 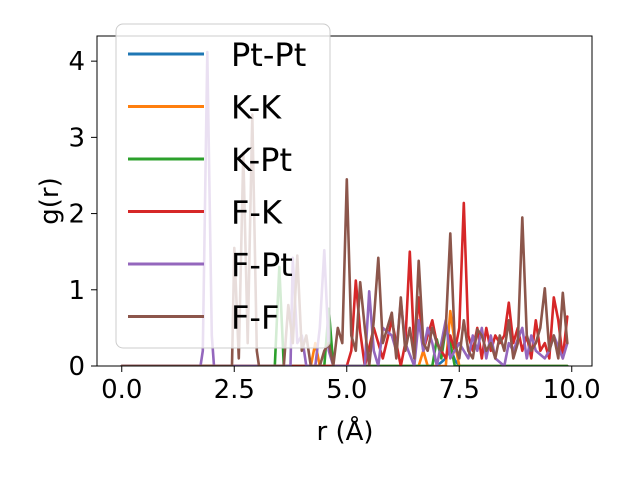 What do you see at coordinates (257, 213) in the screenshot?
I see `legend-label-4: F-K` at bounding box center [257, 213].